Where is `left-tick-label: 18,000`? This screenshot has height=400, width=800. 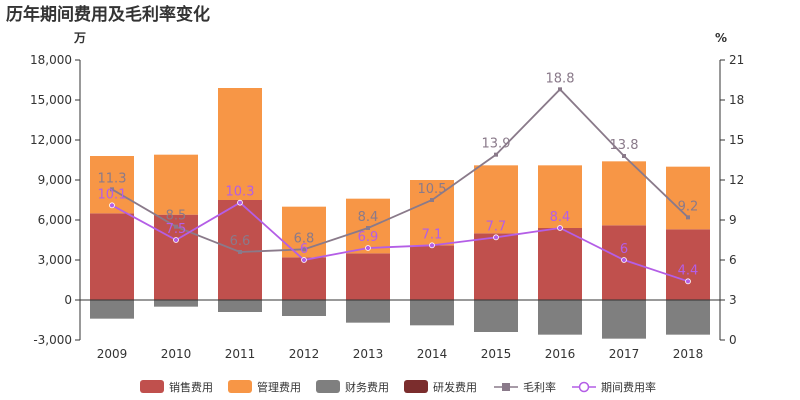 left-tick-label: 18,000 is located at coordinates (51, 60).